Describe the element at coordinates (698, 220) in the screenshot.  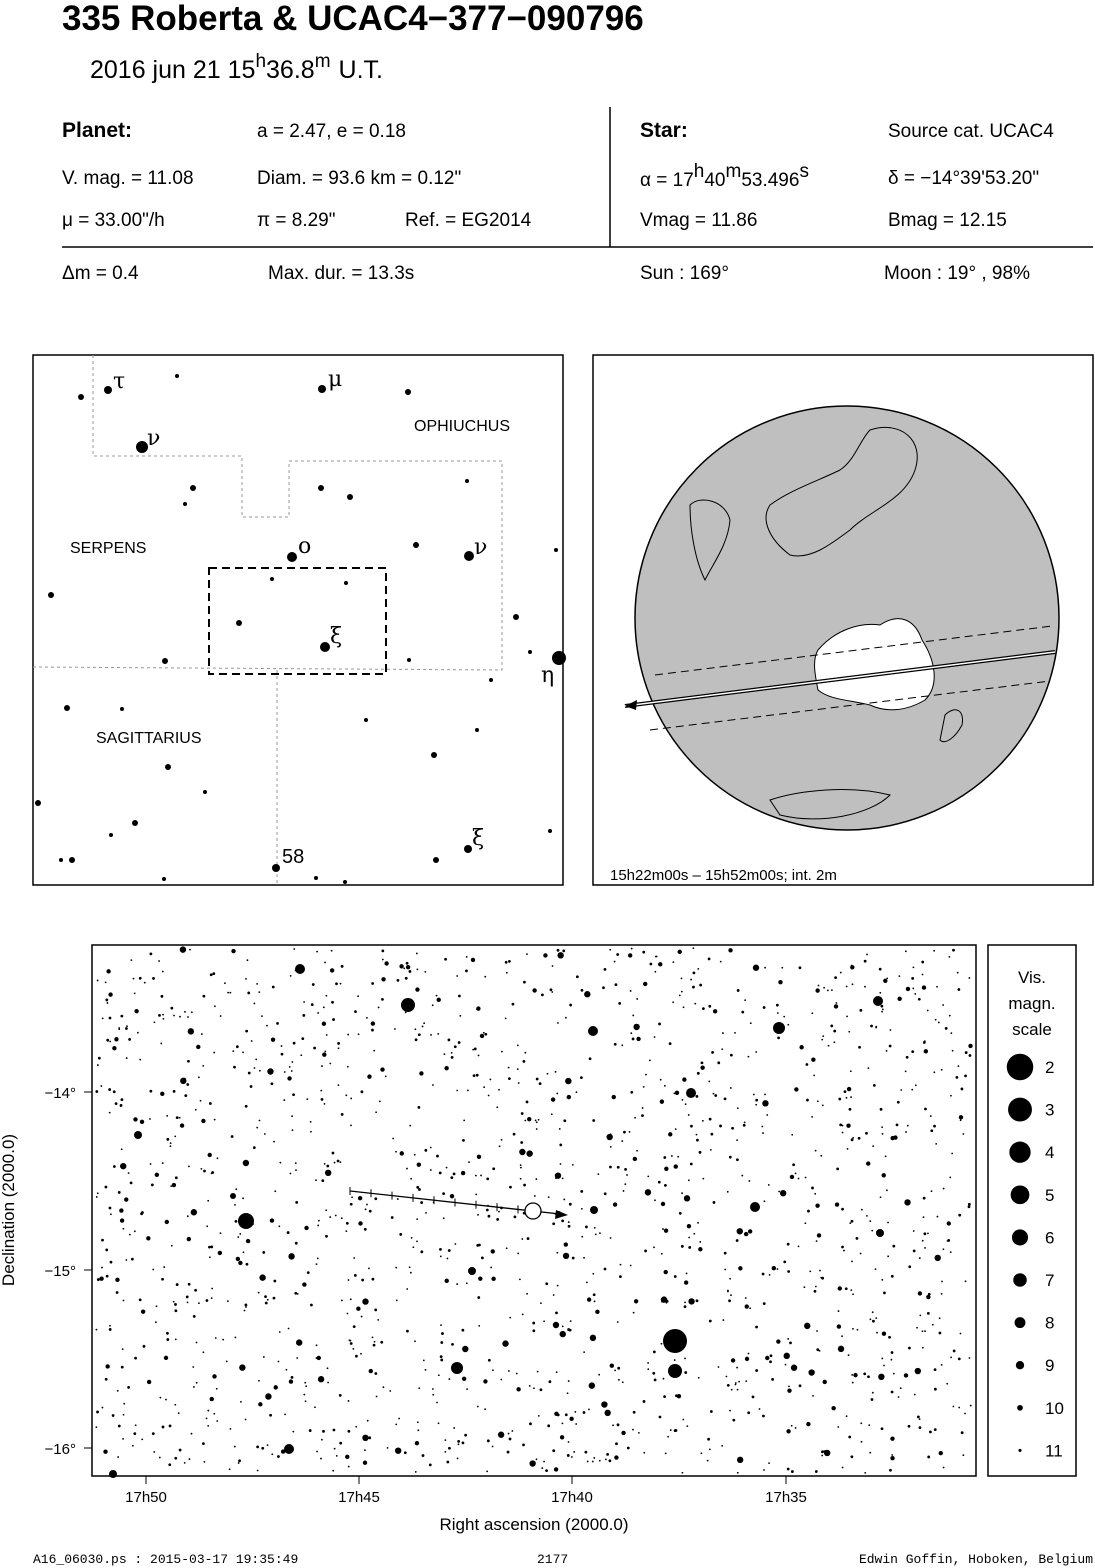
I see `star-vmag: Vmag = 11.86` at that location.